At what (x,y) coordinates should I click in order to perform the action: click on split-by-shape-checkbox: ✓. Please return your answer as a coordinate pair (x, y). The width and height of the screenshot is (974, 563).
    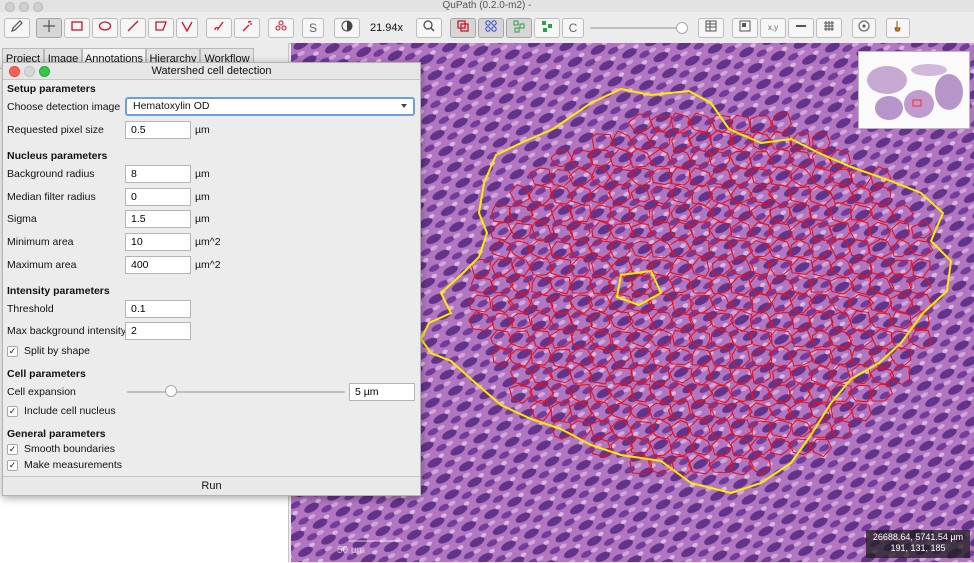
    Looking at the image, I should click on (12, 351).